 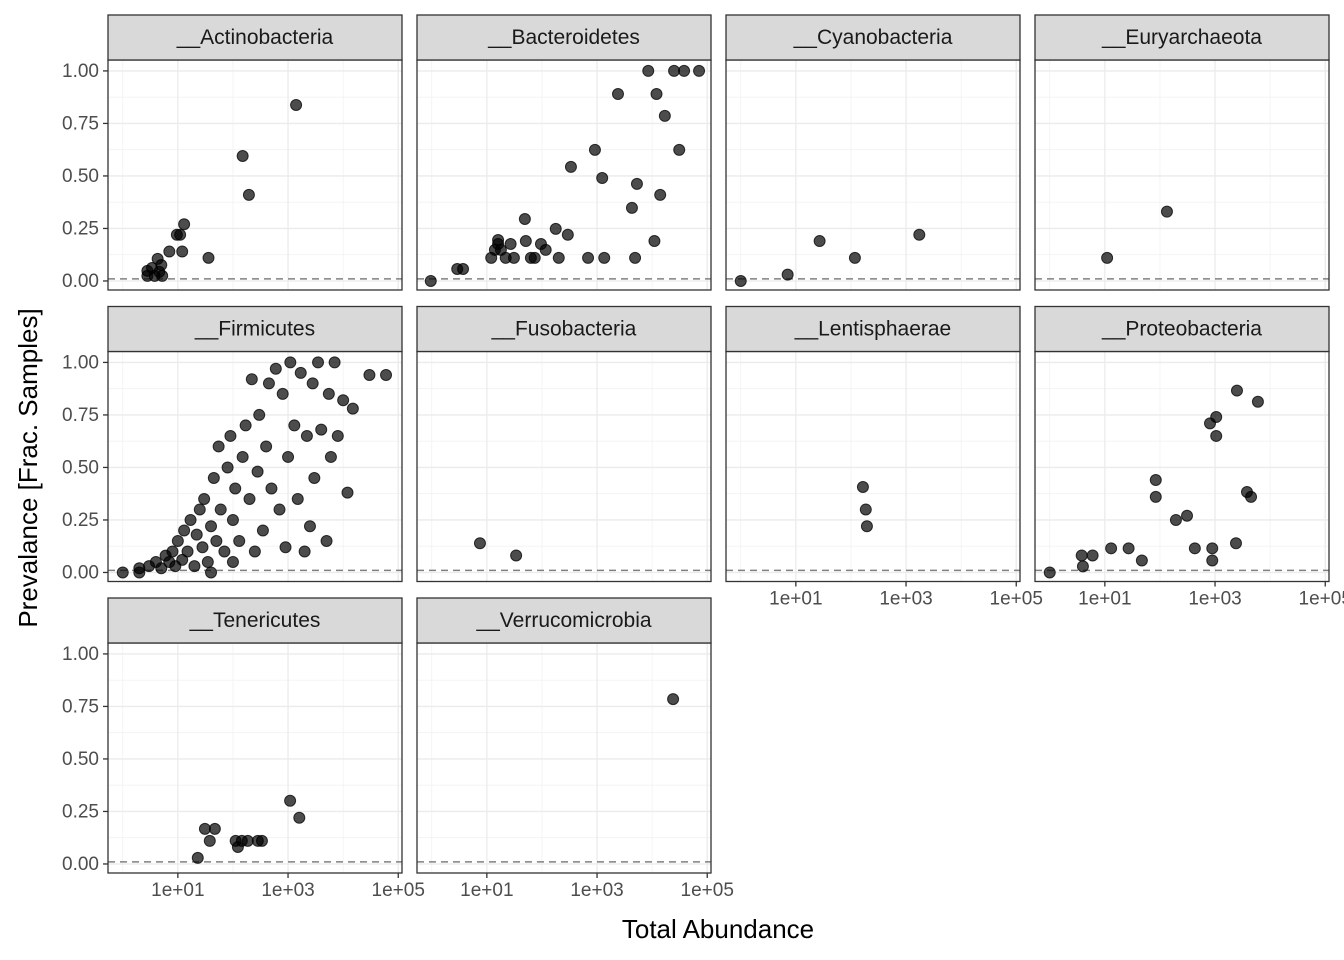 I want to click on strip-label: __Tenericutes, so click(x=255, y=620).